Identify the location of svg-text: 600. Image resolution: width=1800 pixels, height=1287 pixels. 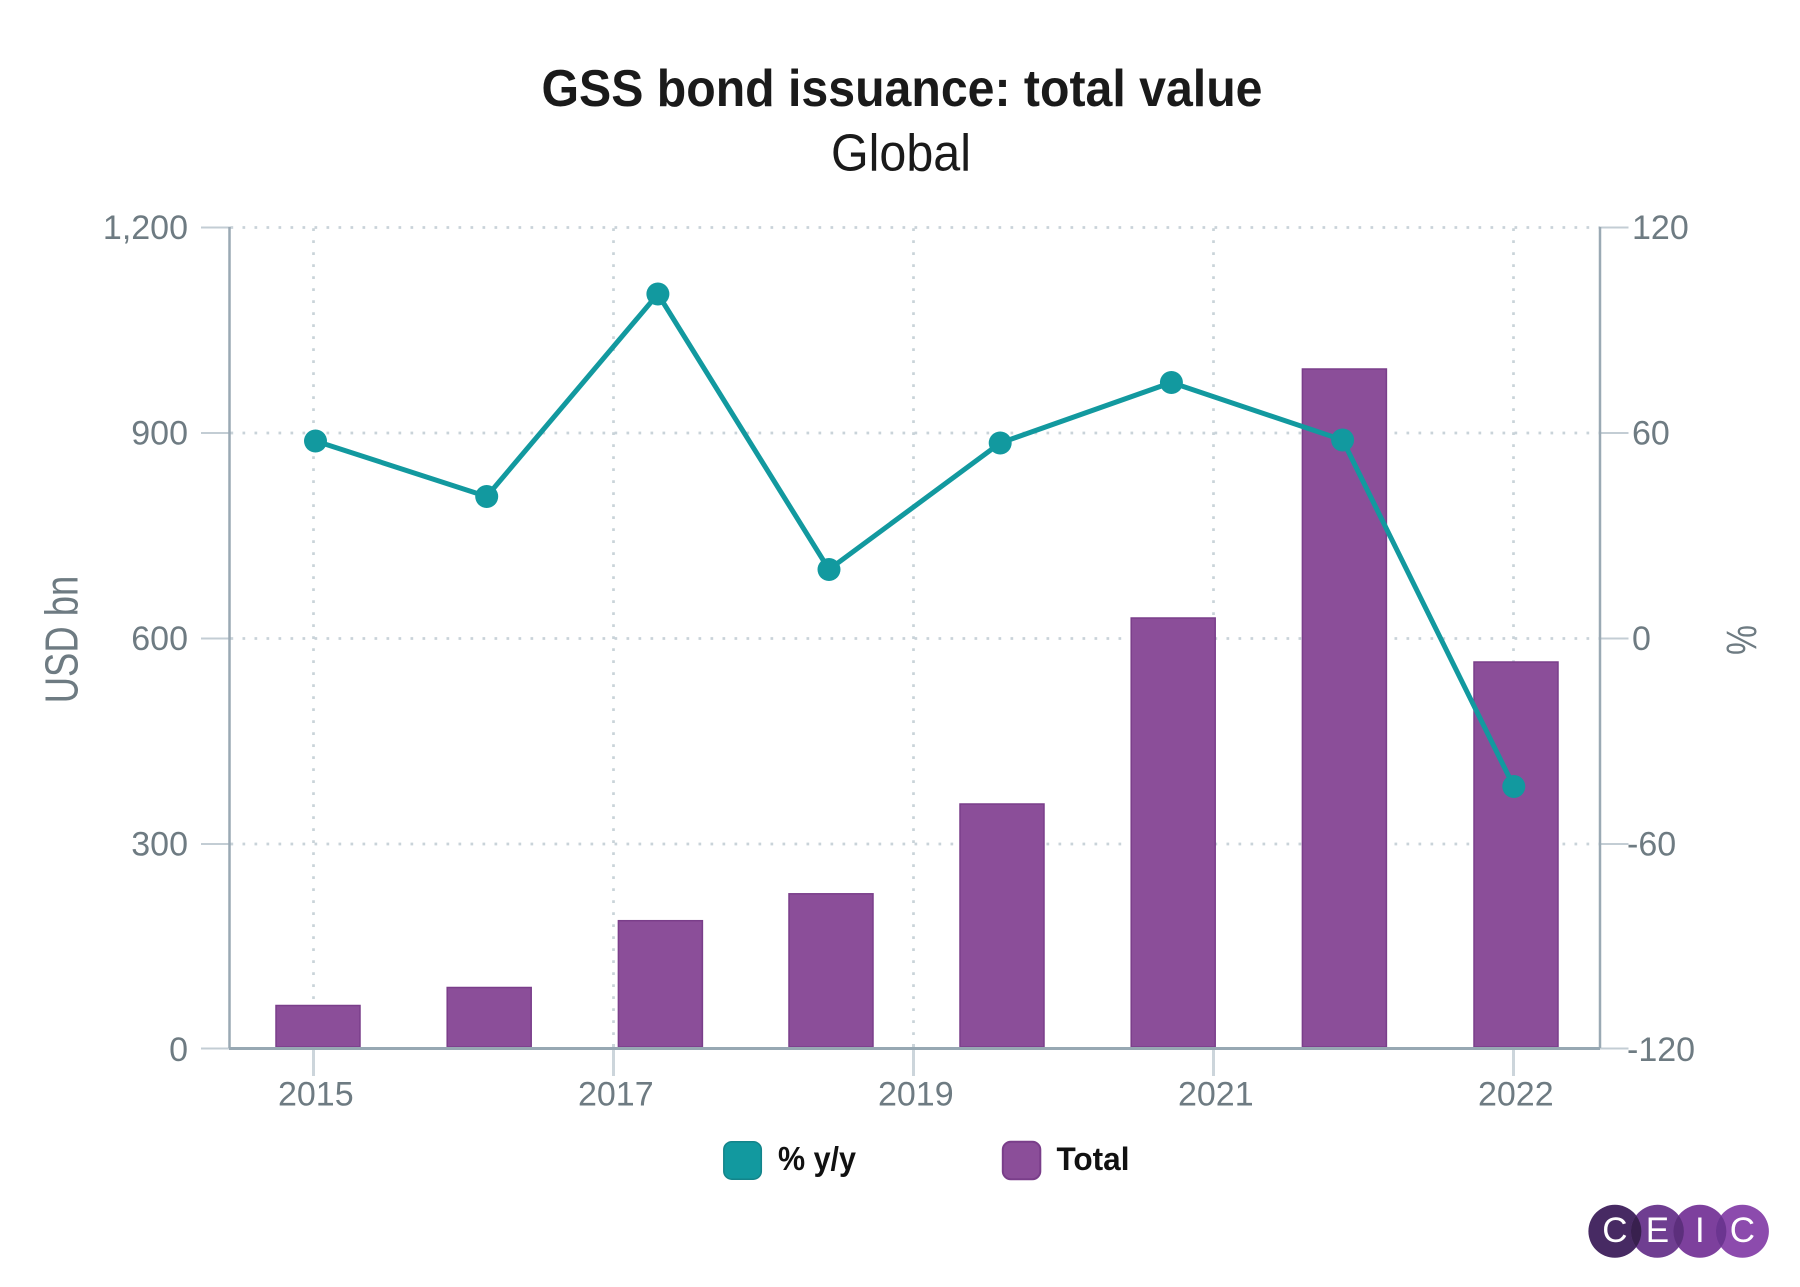
(159, 639).